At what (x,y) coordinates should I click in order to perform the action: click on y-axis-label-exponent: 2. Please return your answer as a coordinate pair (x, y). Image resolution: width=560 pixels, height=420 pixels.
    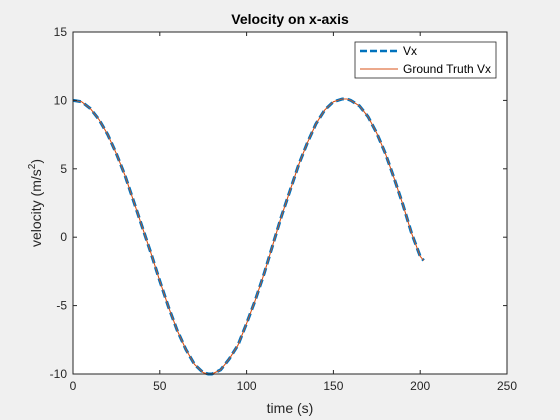
    Looking at the image, I should click on (32, 166).